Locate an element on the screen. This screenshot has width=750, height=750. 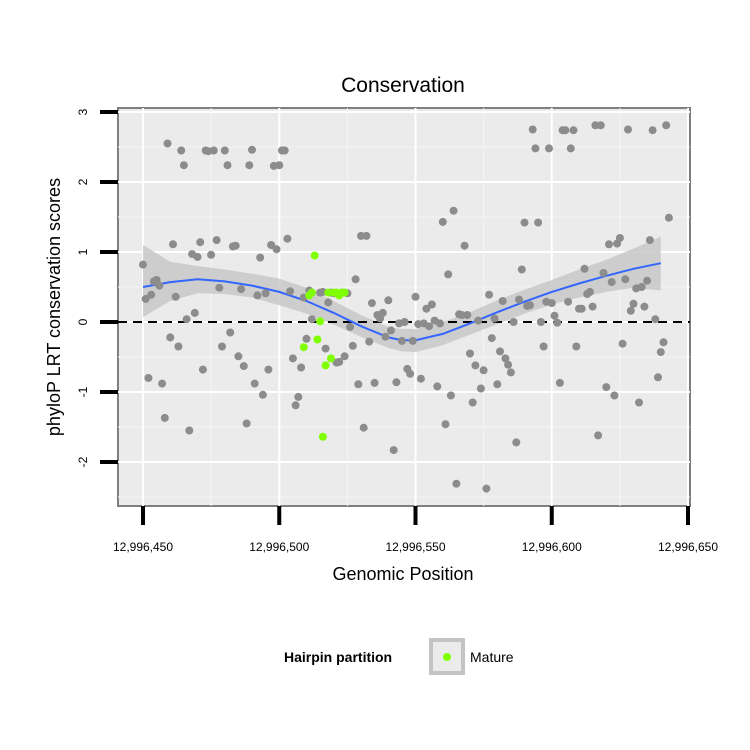
legend-key-box is located at coordinates (447, 656).